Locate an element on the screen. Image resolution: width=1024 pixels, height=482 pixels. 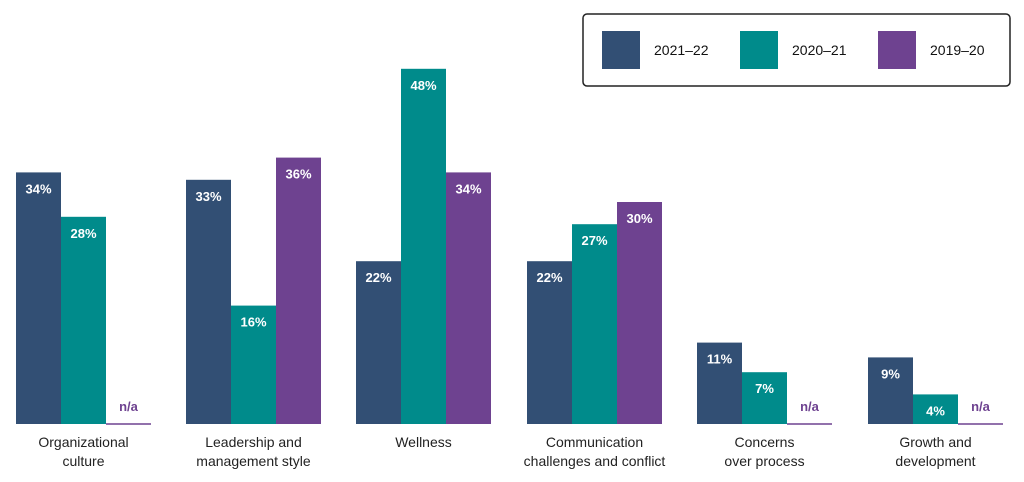
value-label-concerns-over-process-2019-20: n/a is located at coordinates (810, 406).